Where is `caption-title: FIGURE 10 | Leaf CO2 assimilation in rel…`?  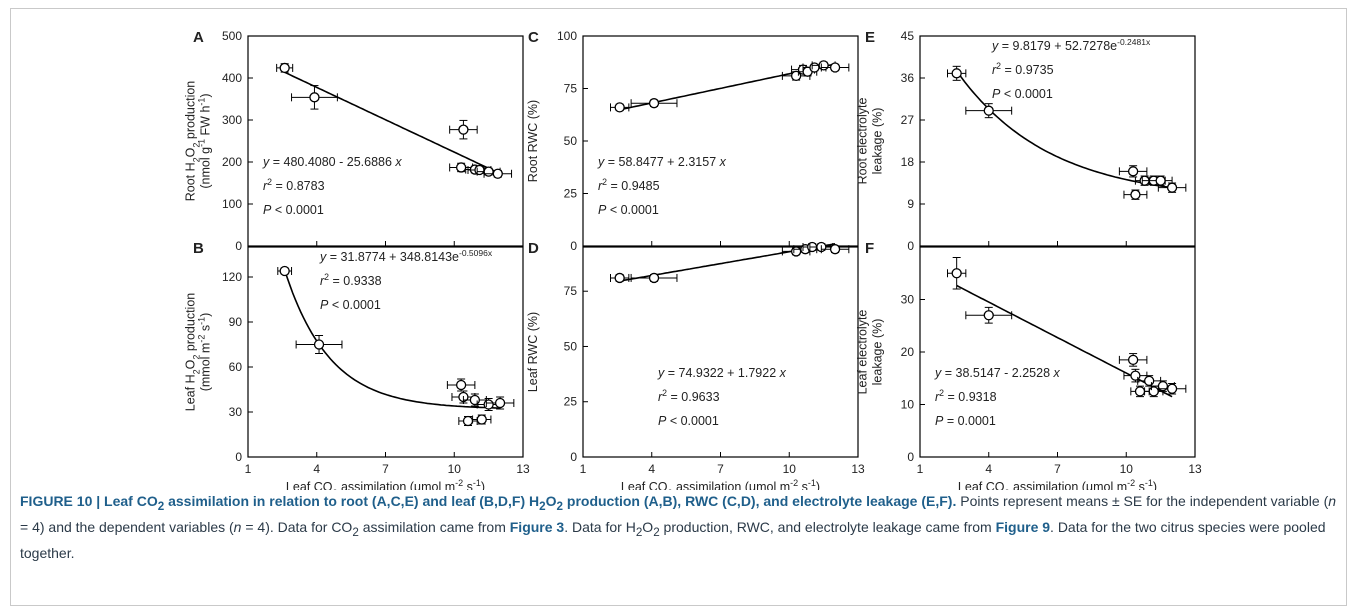
caption-title: FIGURE 10 | Leaf CO2 assimilation in rel… is located at coordinates (488, 503).